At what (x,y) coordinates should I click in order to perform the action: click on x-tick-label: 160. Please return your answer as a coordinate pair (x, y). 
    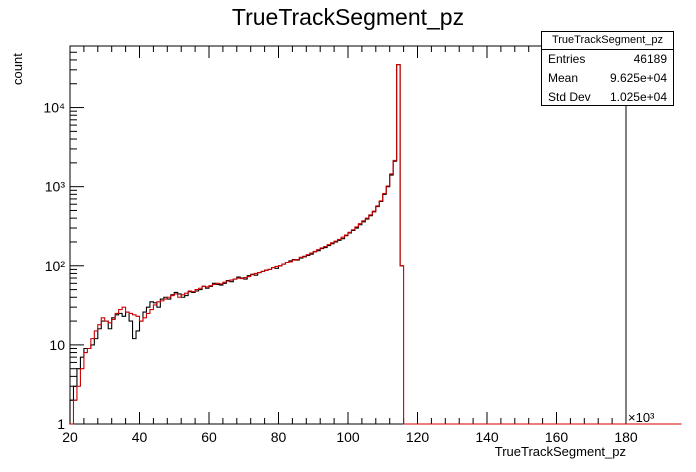
    Looking at the image, I should click on (557, 437).